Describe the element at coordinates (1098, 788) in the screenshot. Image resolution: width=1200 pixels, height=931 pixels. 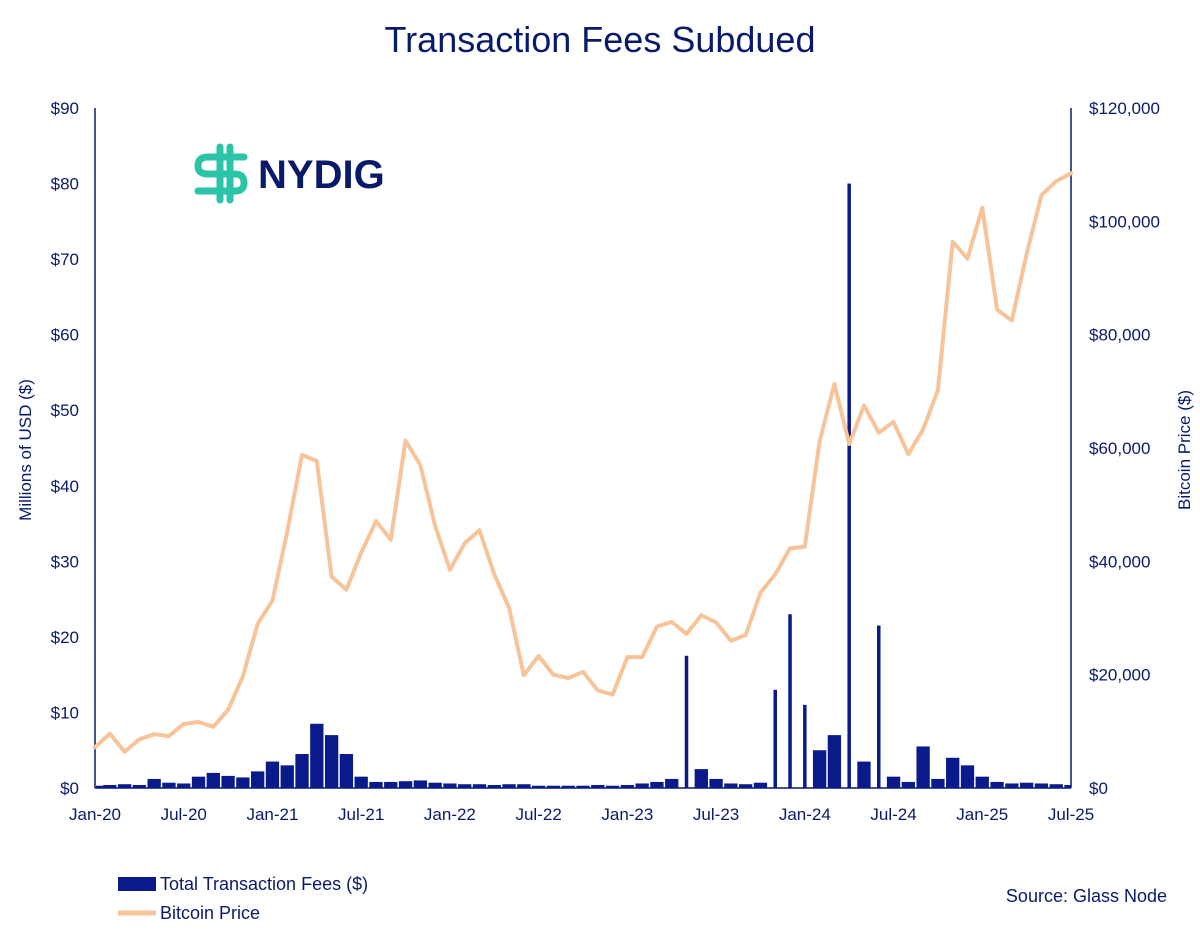
I see `y-right-tick-label: $0` at that location.